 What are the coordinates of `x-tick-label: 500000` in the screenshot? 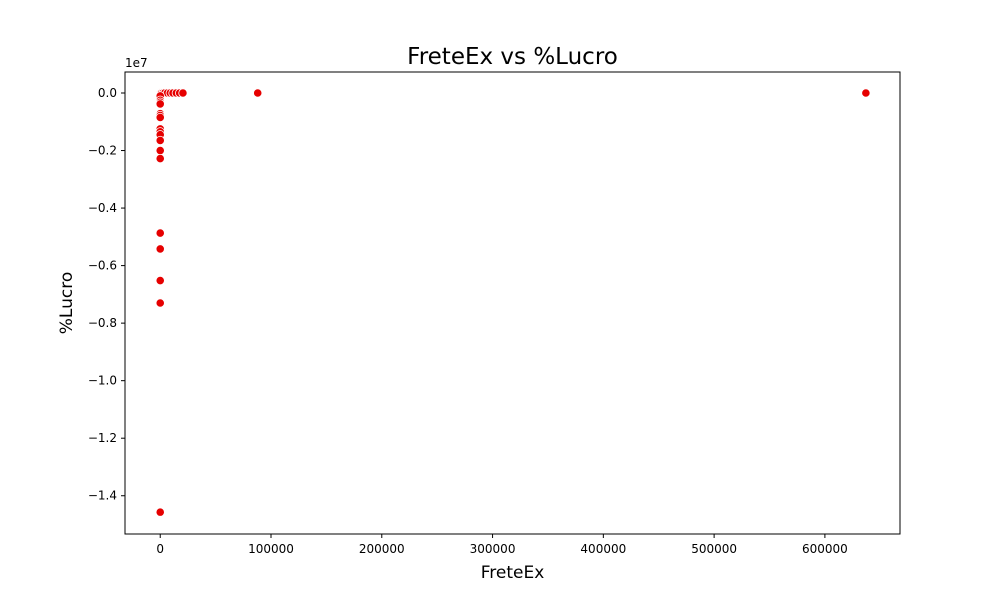 It's located at (714, 549).